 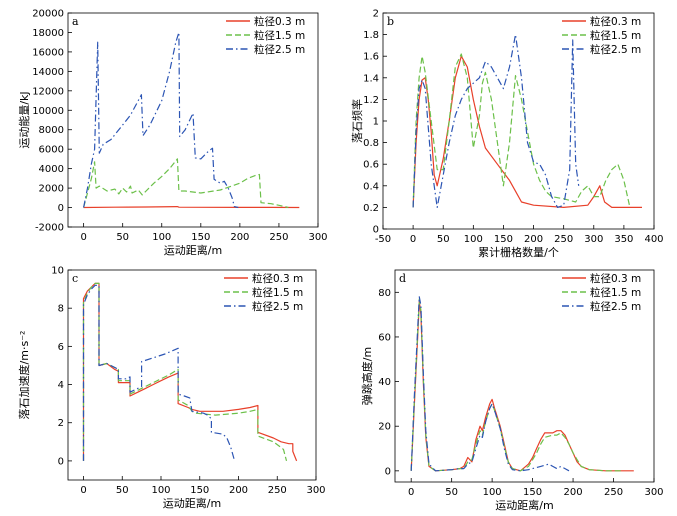 What do you see at coordinates (402, 278) in the screenshot?
I see `panel-label: d` at bounding box center [402, 278].